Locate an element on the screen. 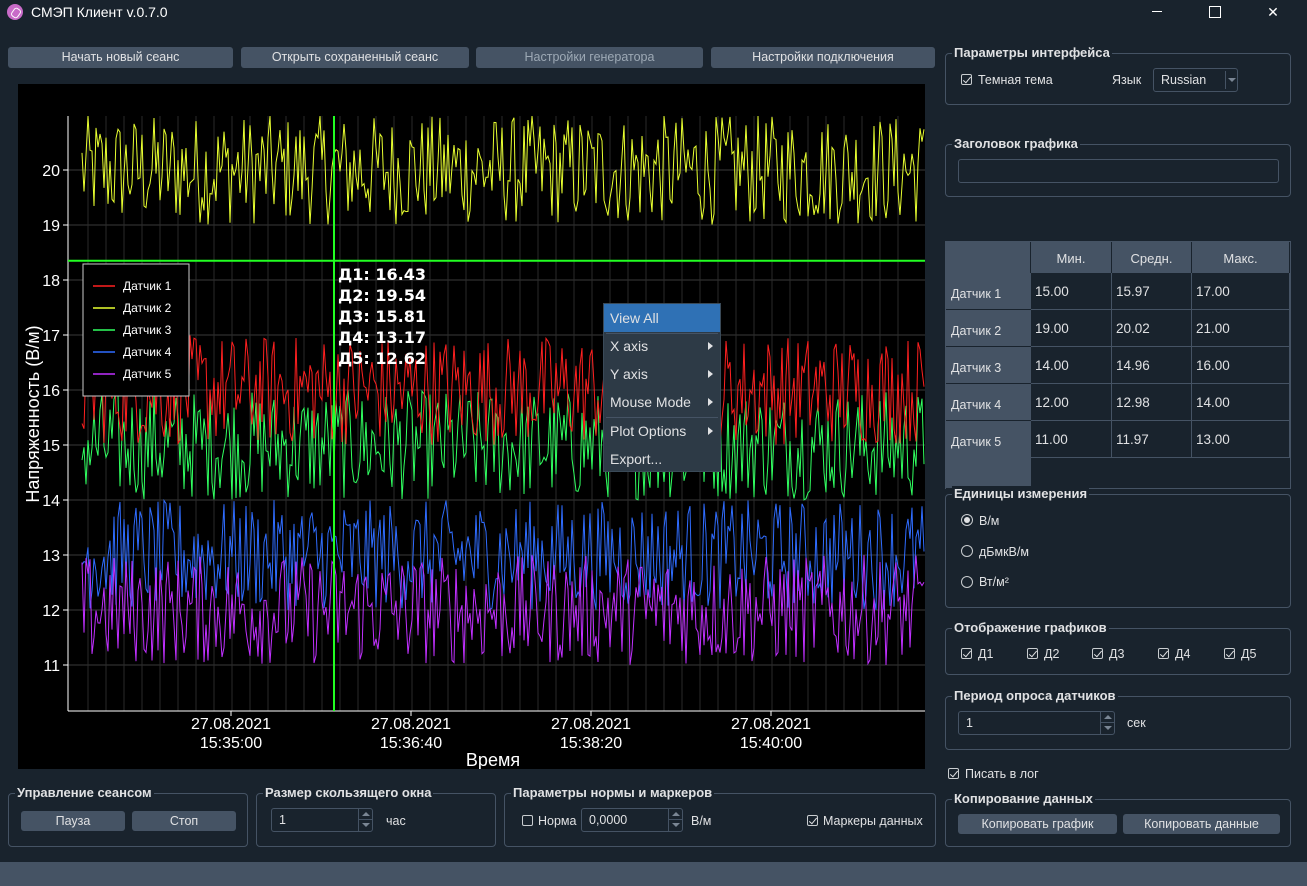 Image resolution: width=1307 pixels, height=886 pixels. connection-settings-button: Настройки подключения is located at coordinates (823, 57).